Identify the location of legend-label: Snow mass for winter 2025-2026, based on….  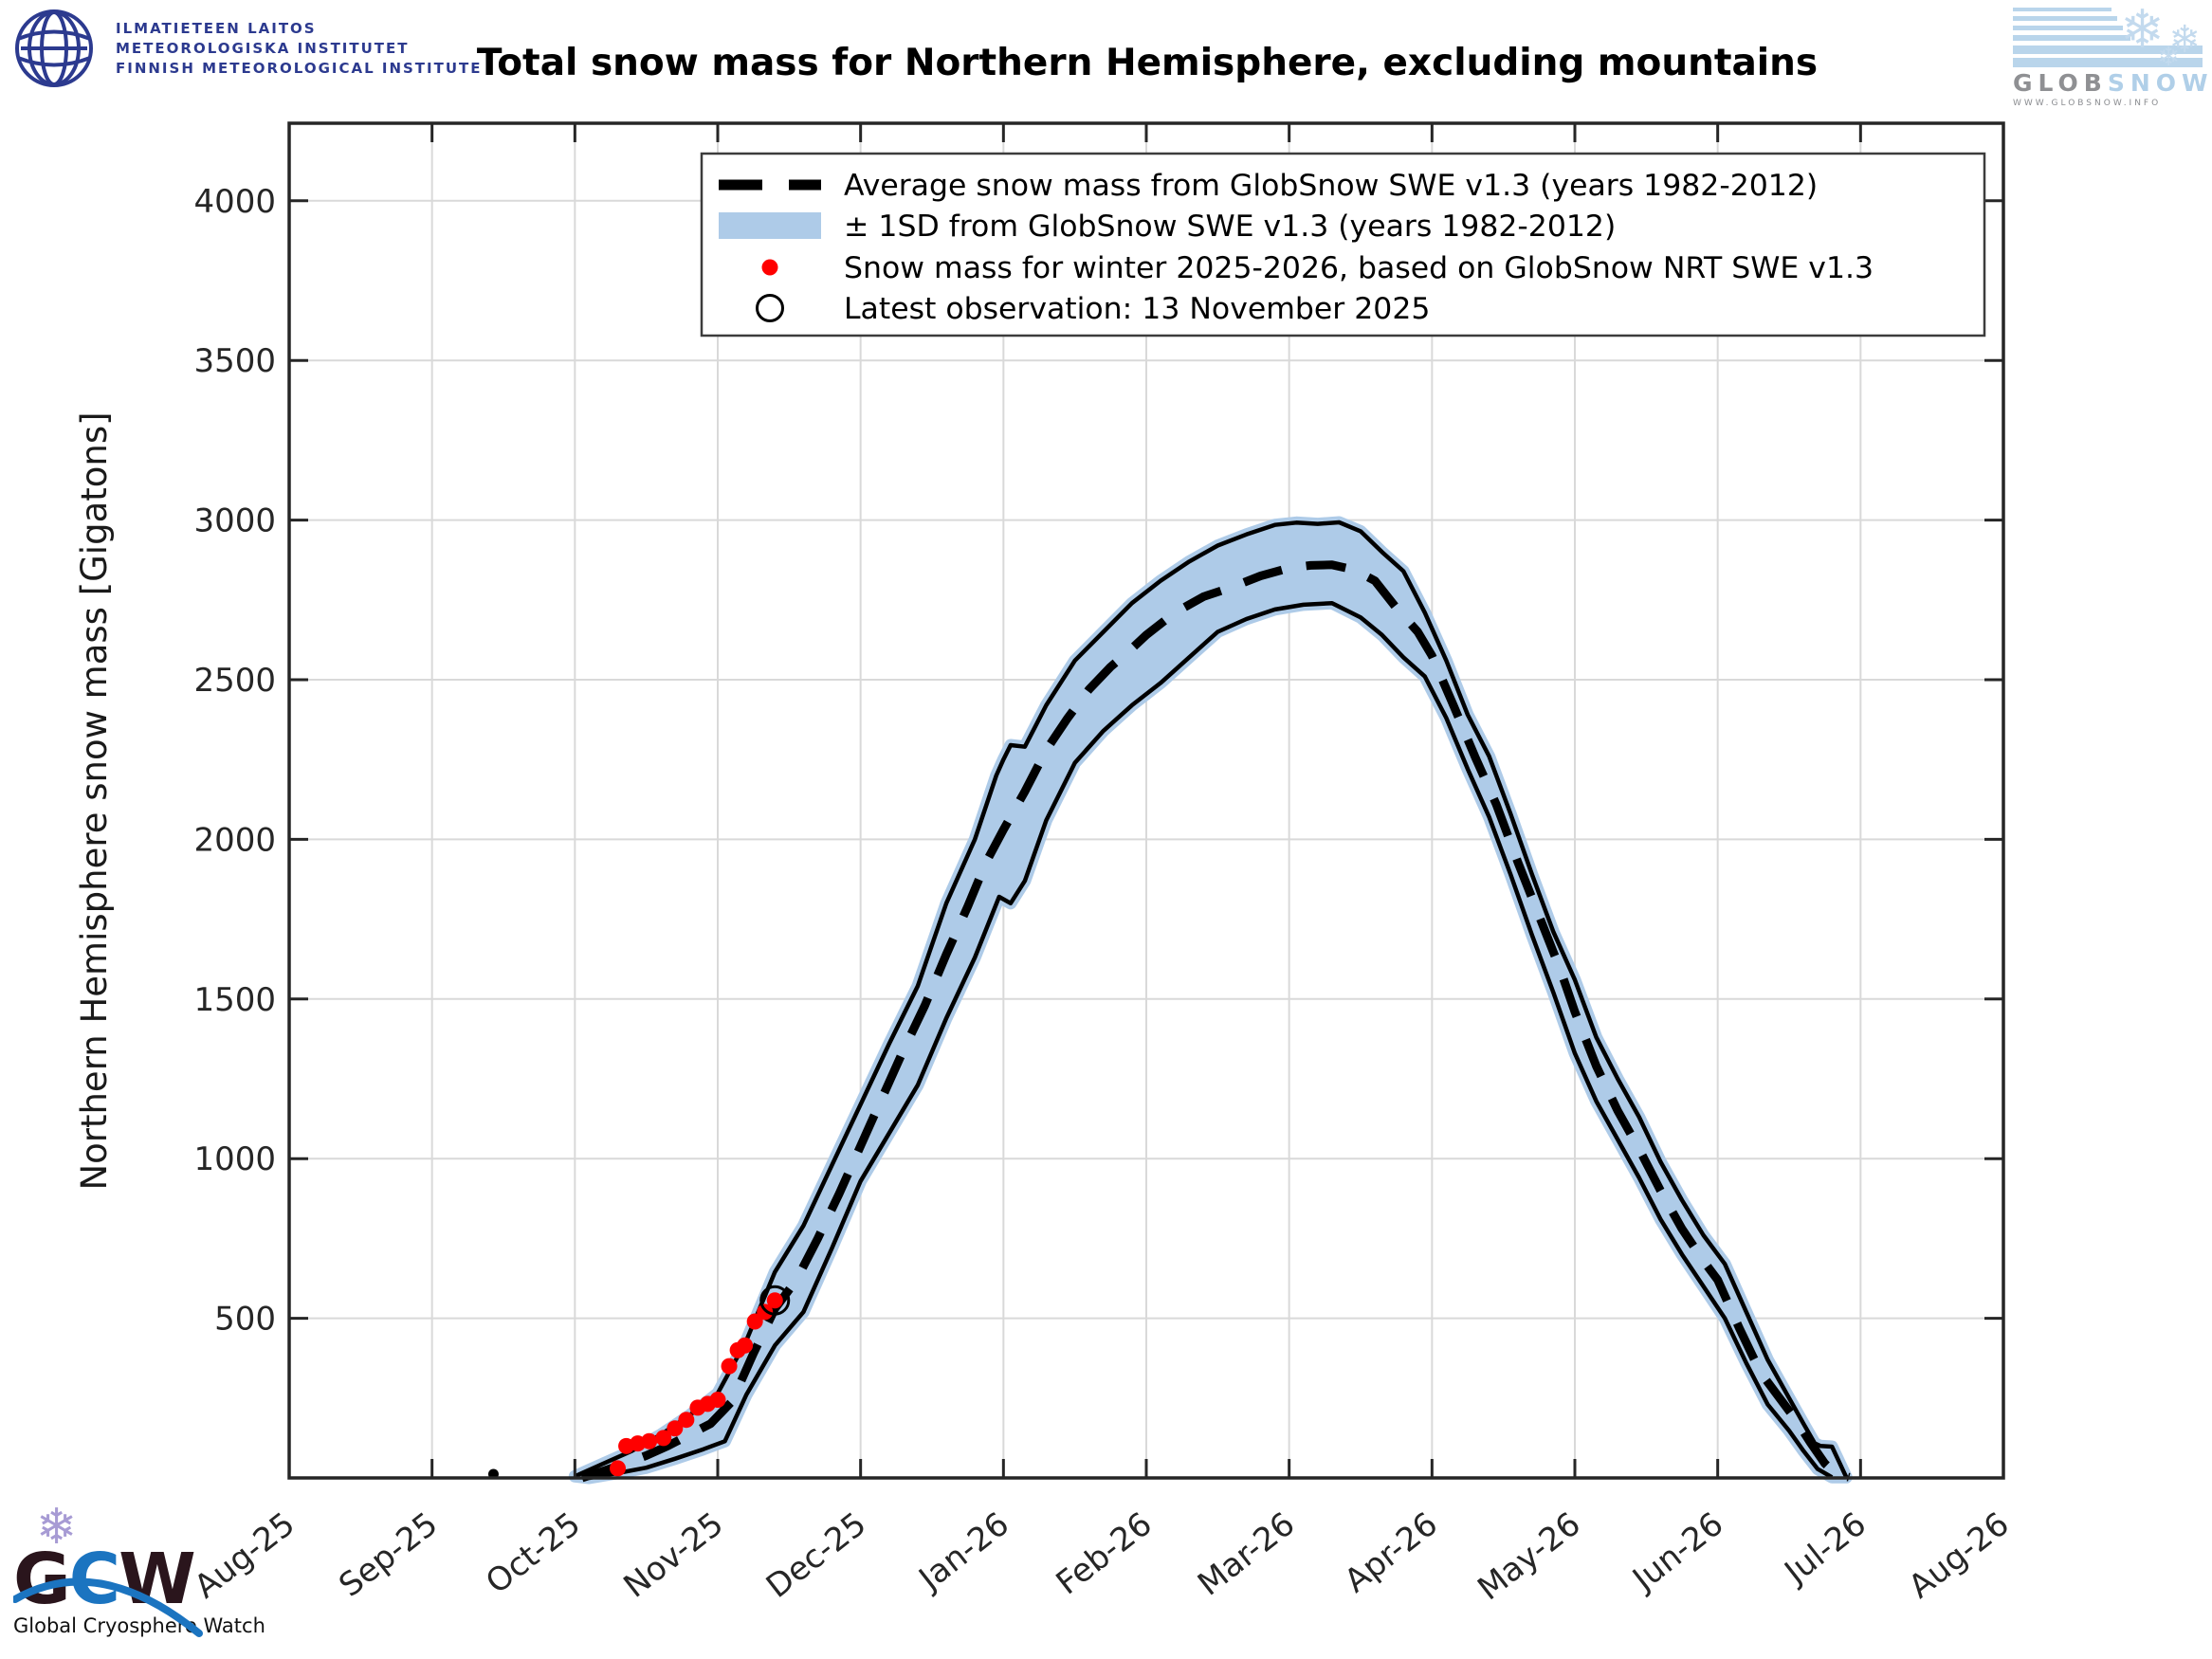
(1359, 268).